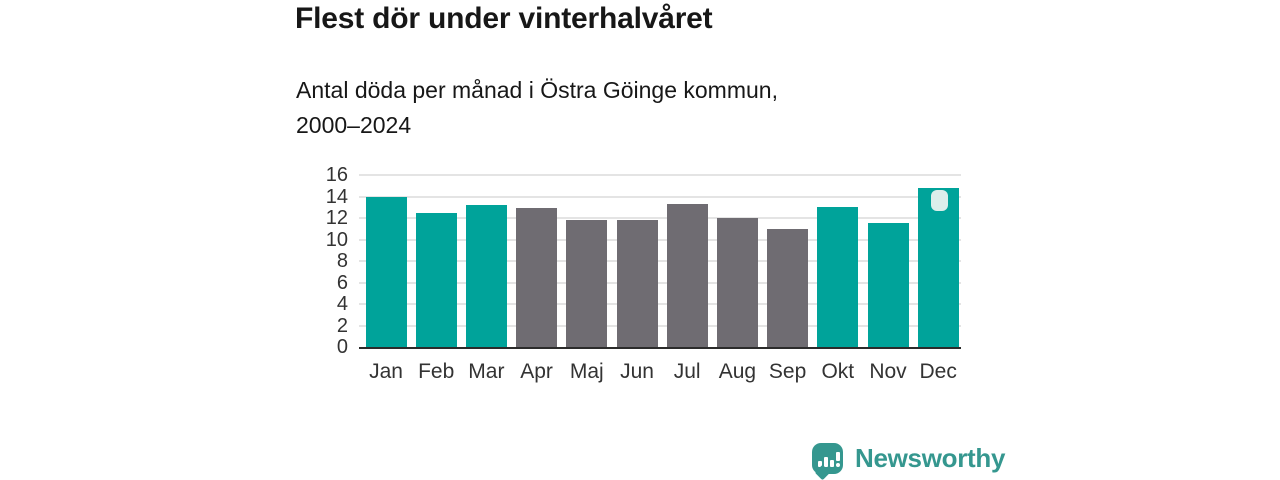  I want to click on y-tick-label-16: 16, so click(336, 175).